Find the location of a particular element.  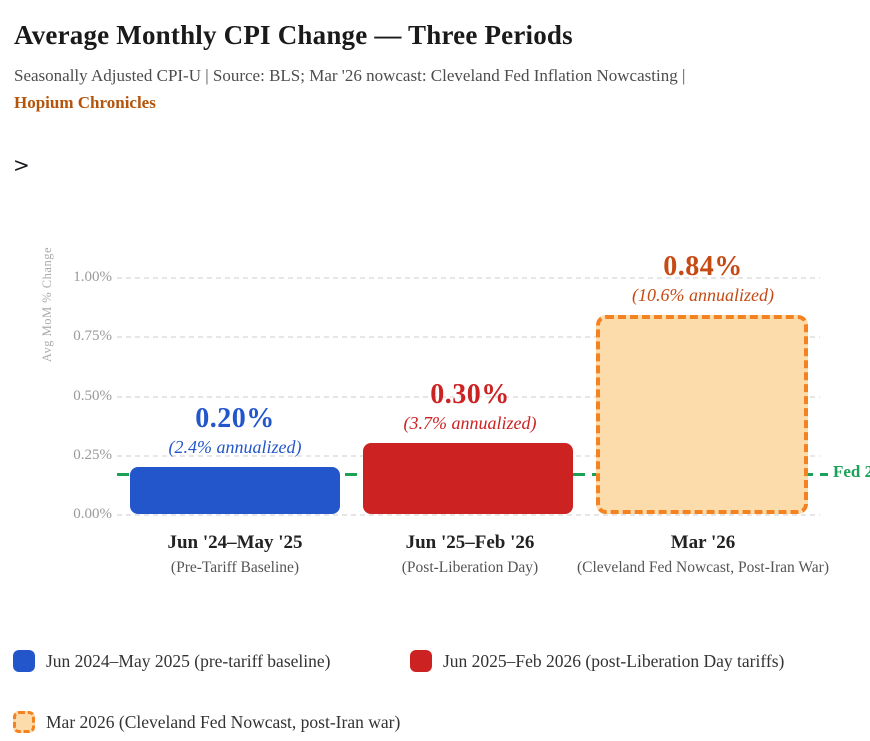

bar1-annualized-label: (2.4% annualized) is located at coordinates (235, 447).